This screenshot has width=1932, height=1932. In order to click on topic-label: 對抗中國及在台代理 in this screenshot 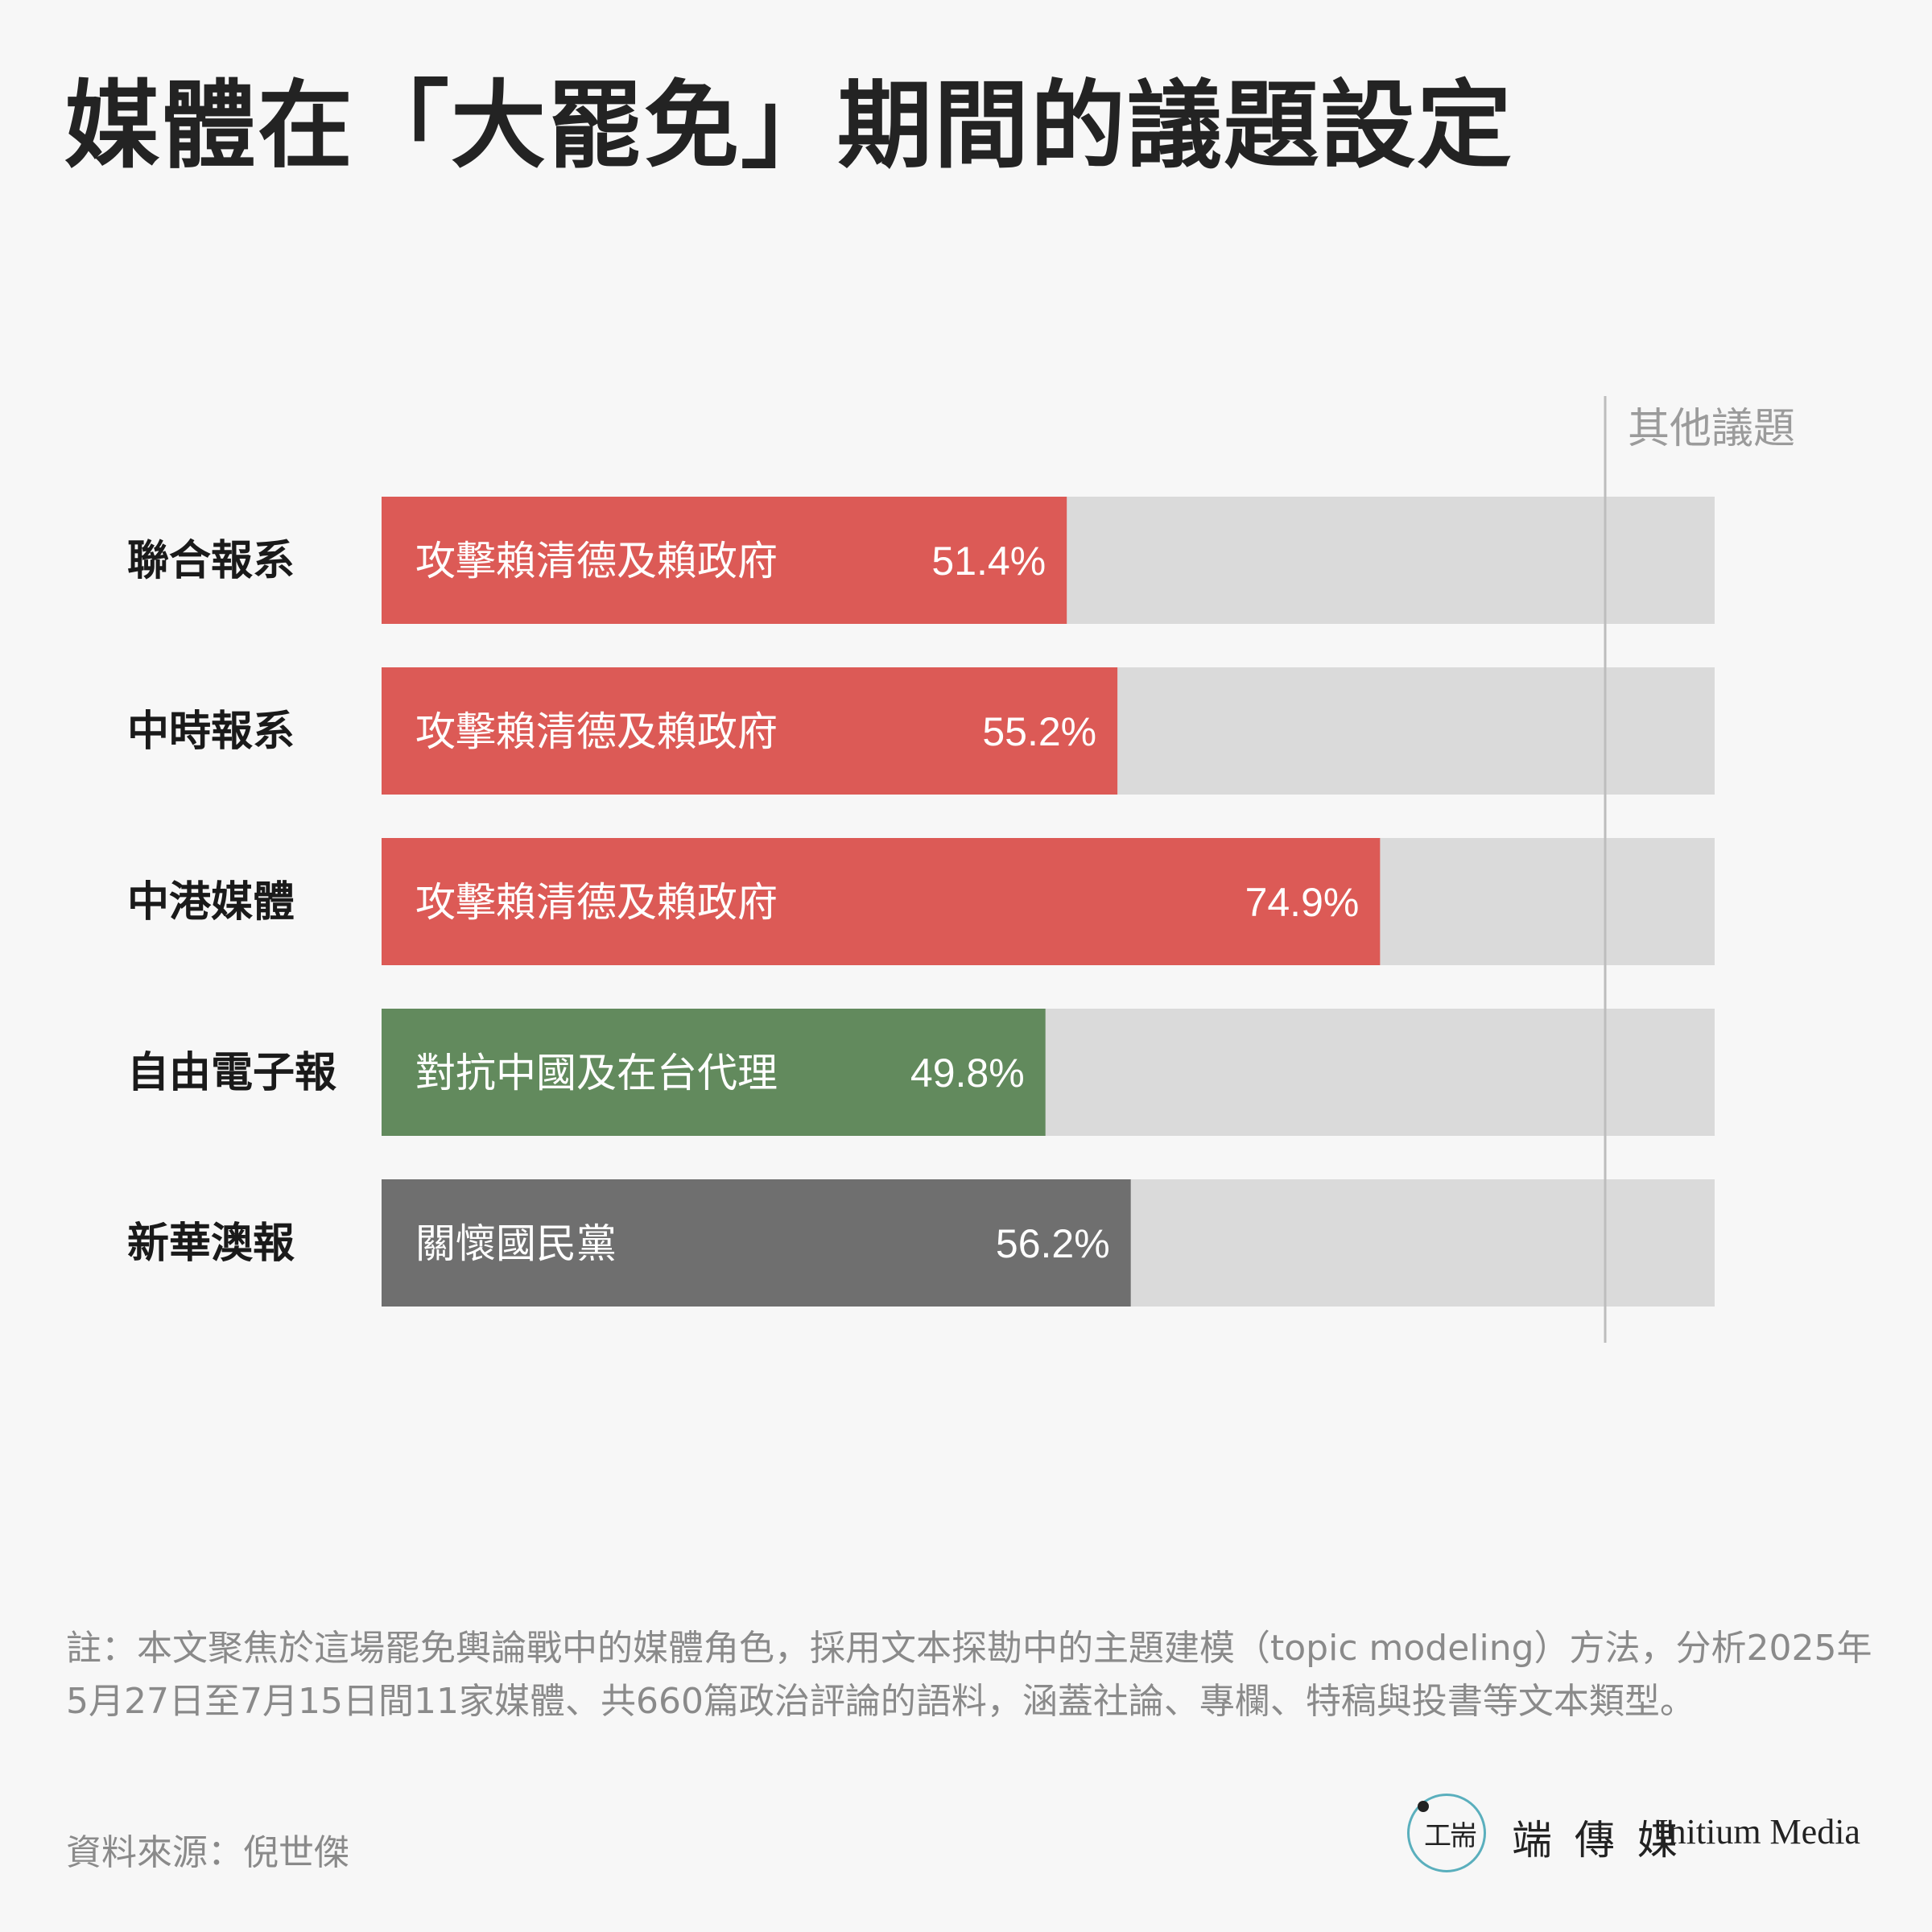, I will do `click(596, 1073)`.